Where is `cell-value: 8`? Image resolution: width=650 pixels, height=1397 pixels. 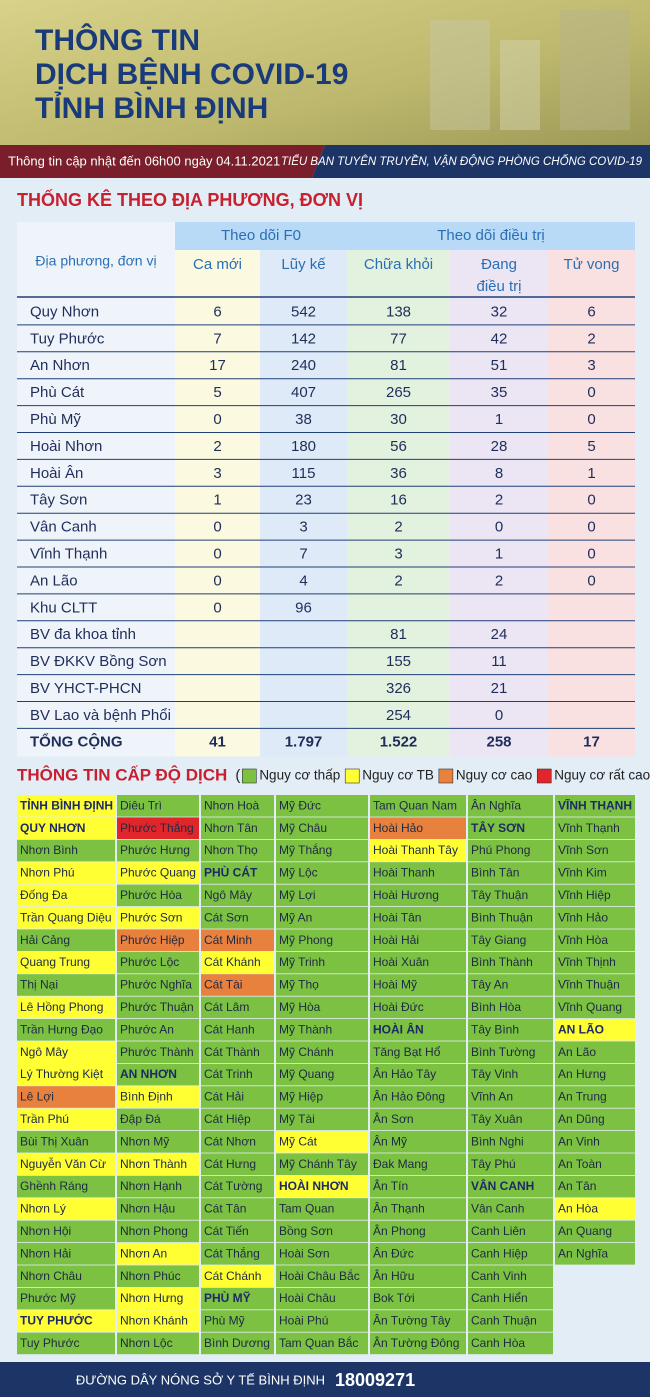
cell-value: 8 is located at coordinates (499, 473).